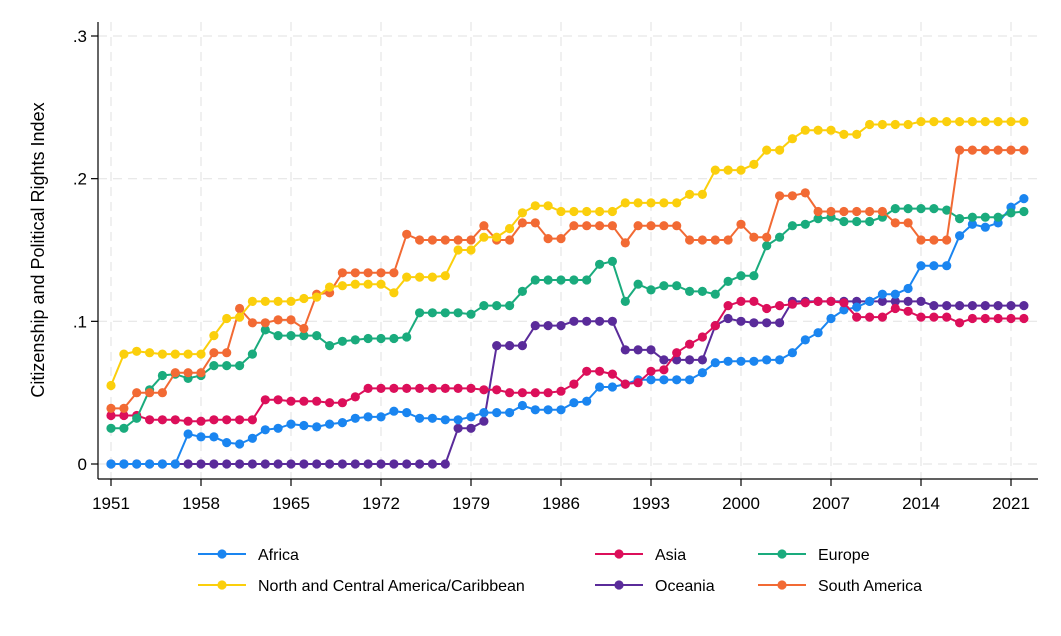 The width and height of the screenshot is (1061, 636). I want to click on x-tick-label: 2021, so click(1011, 503).